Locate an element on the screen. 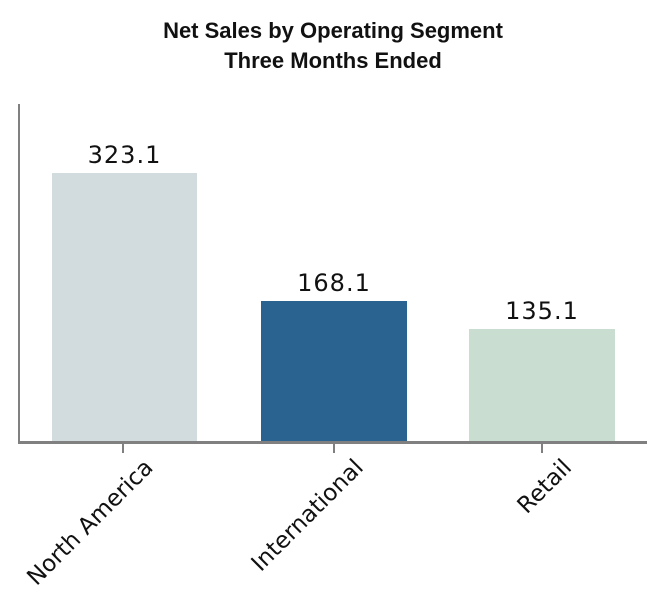 This screenshot has height=600, width=666. bar-group-retail: 135.1 is located at coordinates (542, 270).